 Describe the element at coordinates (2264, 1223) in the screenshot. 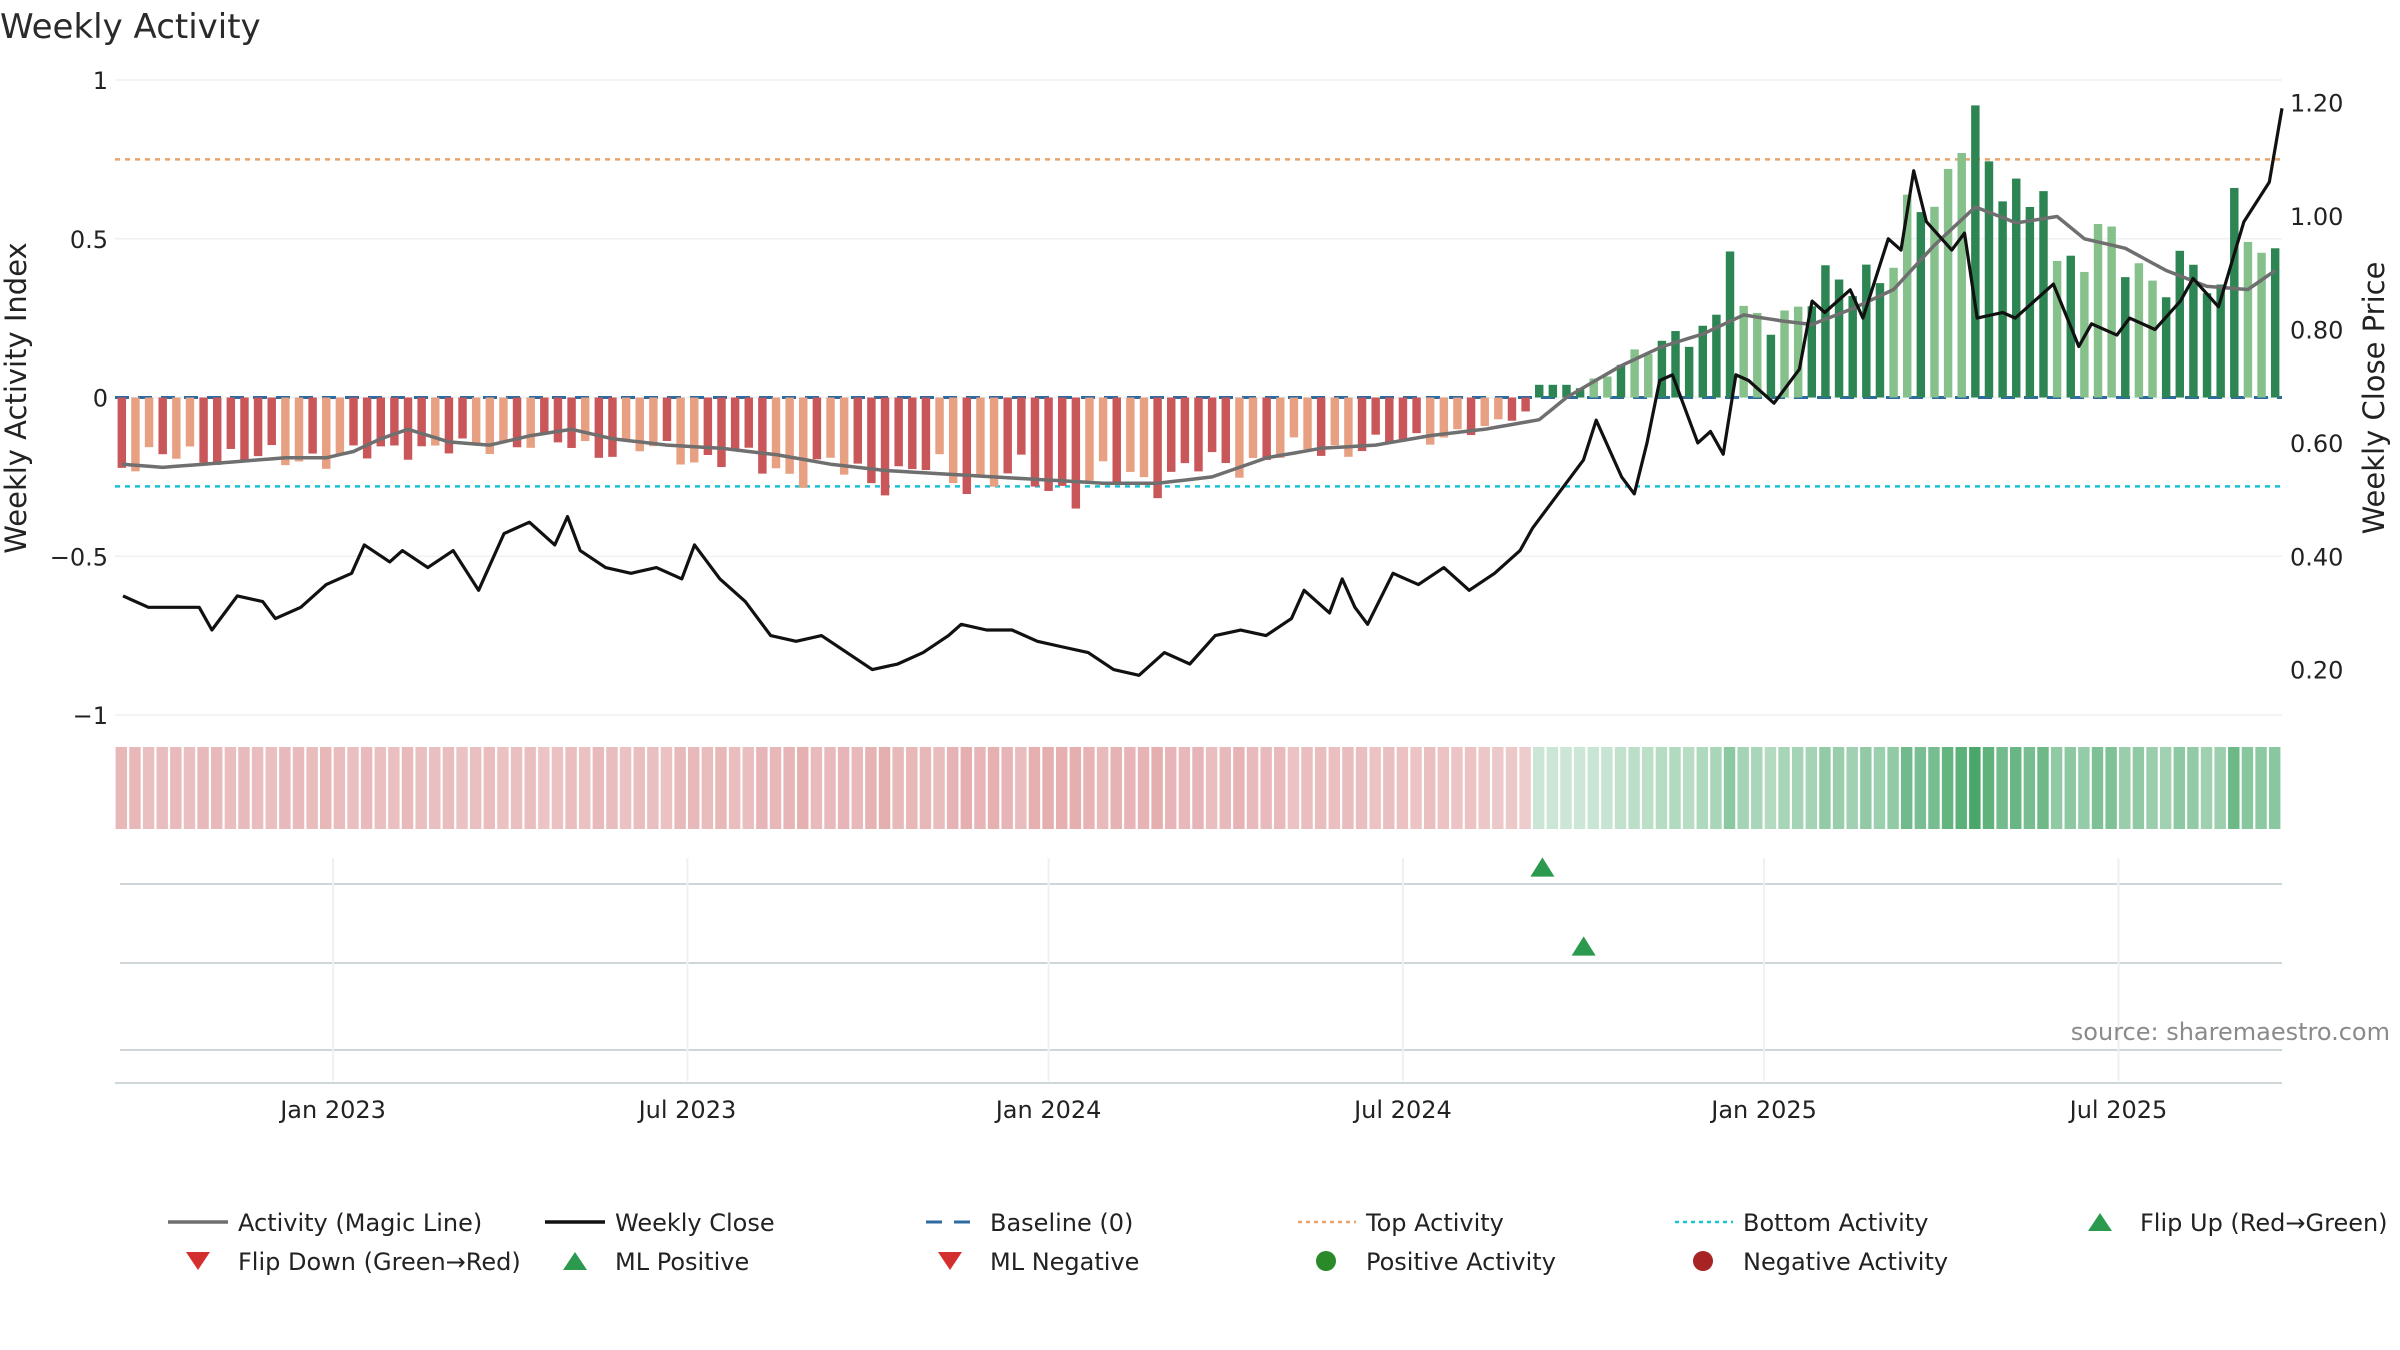

I see `legend-label: Flip Up (Red→Green)` at that location.